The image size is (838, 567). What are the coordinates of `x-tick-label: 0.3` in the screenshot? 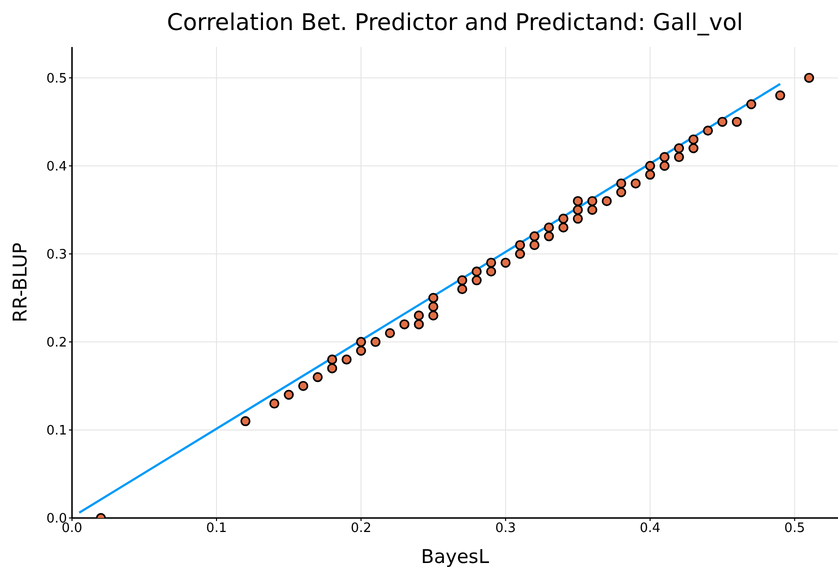 It's located at (505, 528).